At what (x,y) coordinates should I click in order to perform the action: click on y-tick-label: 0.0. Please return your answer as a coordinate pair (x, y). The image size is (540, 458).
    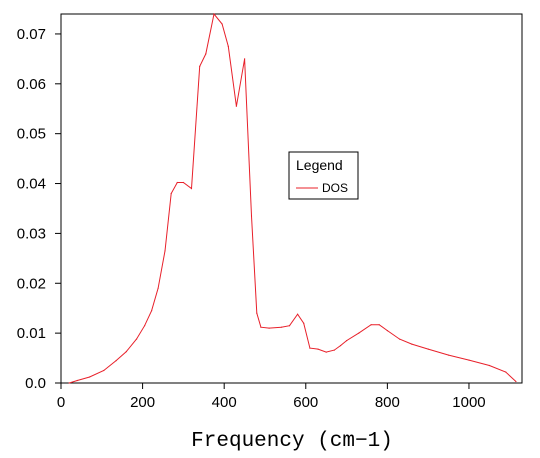
    Looking at the image, I should click on (35, 383).